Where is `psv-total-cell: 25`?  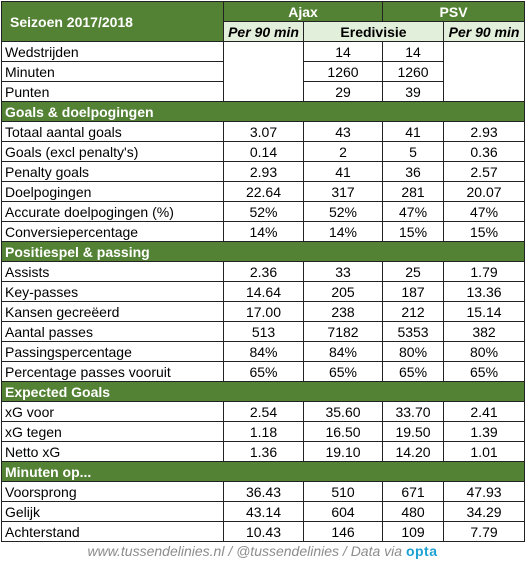 psv-total-cell: 25 is located at coordinates (413, 271).